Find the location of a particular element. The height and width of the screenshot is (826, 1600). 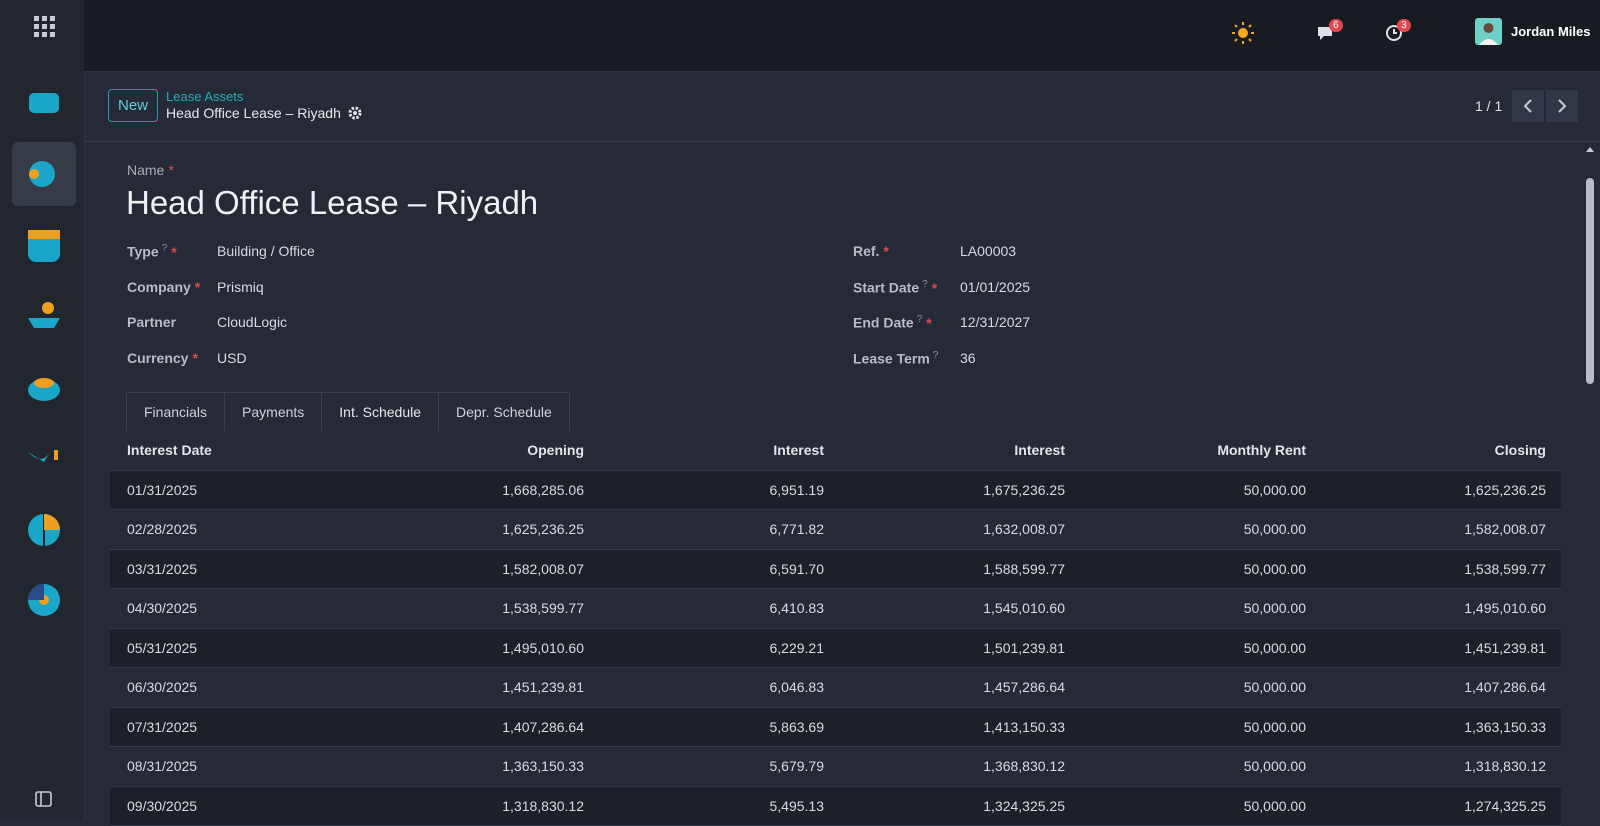

table-cell: 6,410.83 is located at coordinates (704, 608).